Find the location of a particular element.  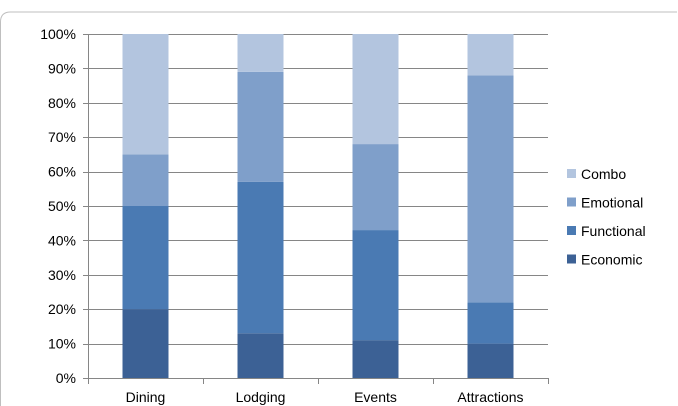

legend-label-combo: Combo is located at coordinates (603, 174).